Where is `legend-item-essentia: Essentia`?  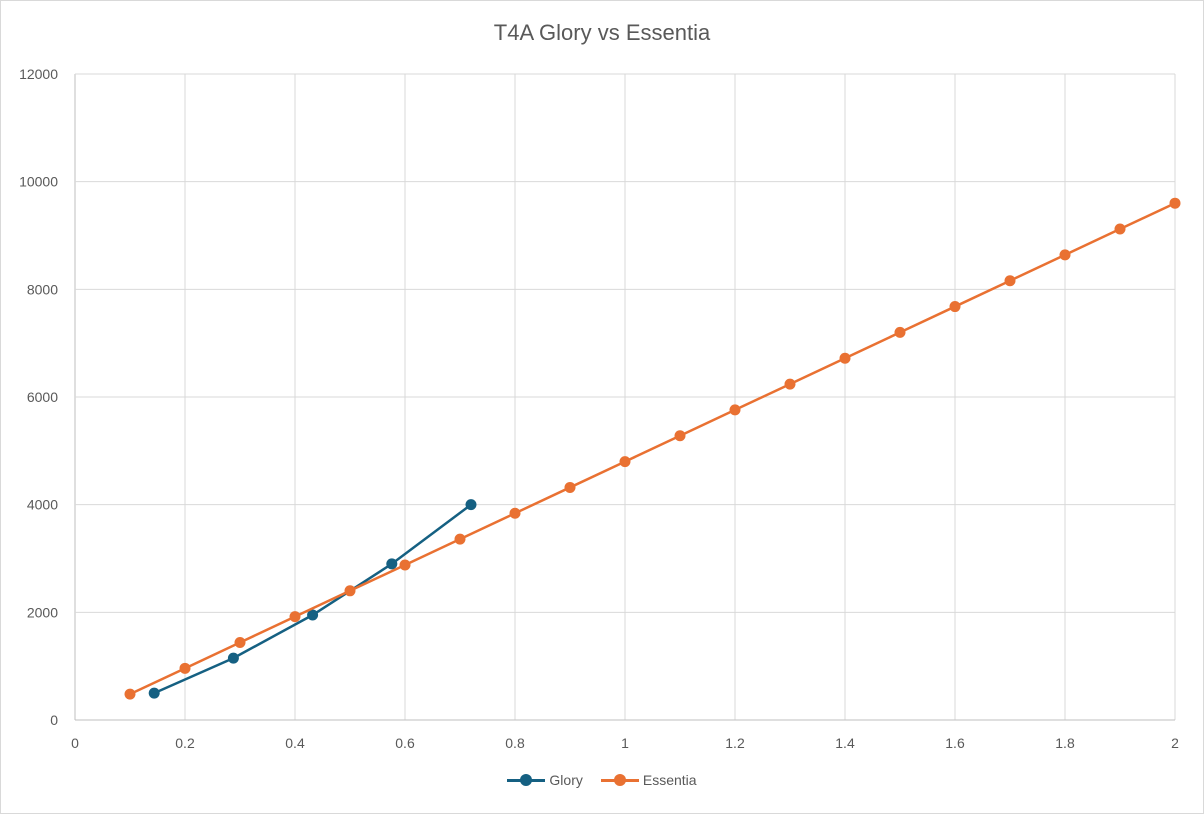
legend-item-essentia: Essentia is located at coordinates (648, 780).